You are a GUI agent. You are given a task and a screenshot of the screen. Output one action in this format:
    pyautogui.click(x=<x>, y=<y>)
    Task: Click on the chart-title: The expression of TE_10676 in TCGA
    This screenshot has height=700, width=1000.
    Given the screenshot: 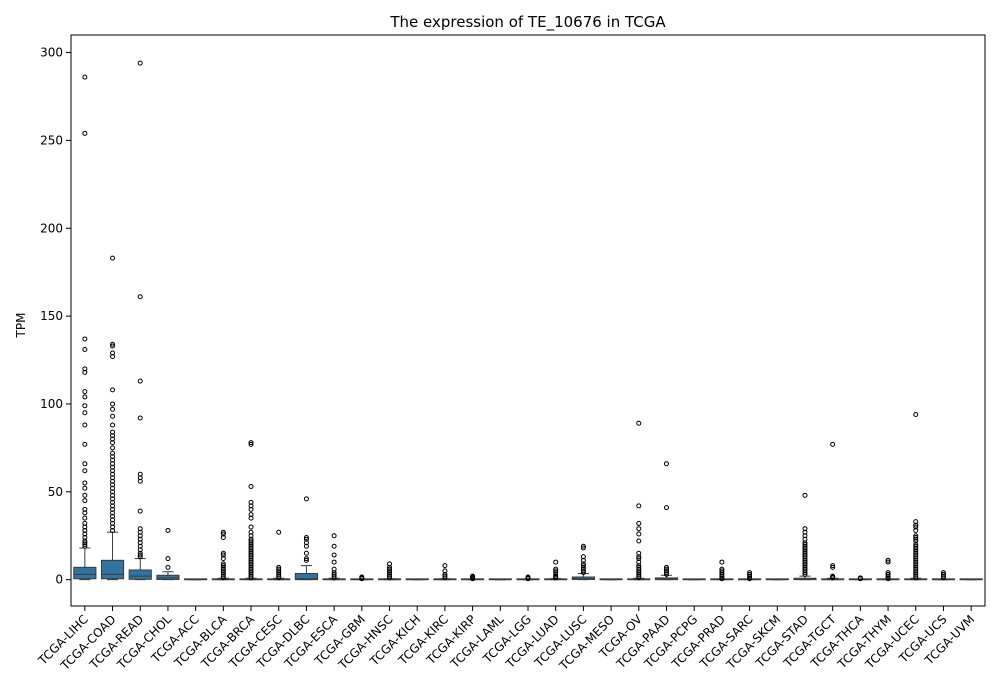 What is the action you would take?
    pyautogui.click(x=527, y=22)
    